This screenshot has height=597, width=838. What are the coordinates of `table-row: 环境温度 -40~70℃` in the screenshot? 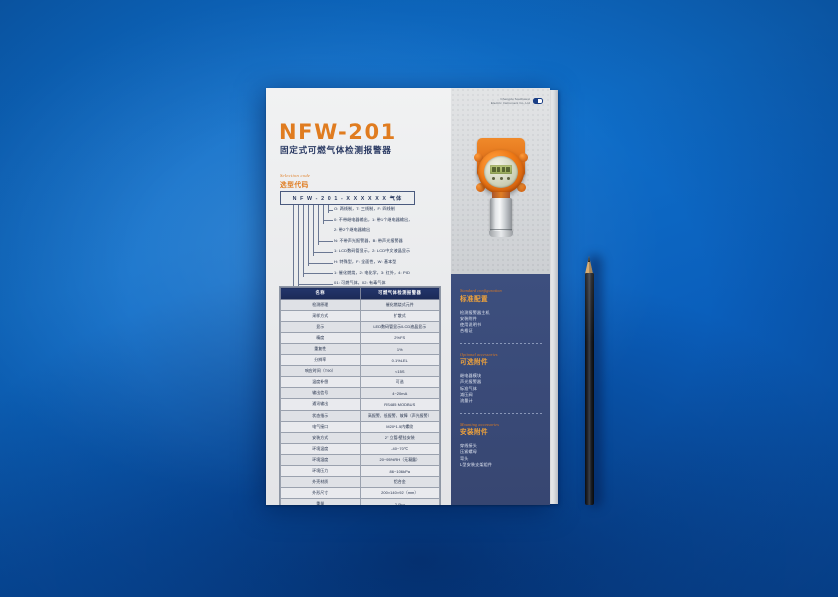 It's located at (360, 448).